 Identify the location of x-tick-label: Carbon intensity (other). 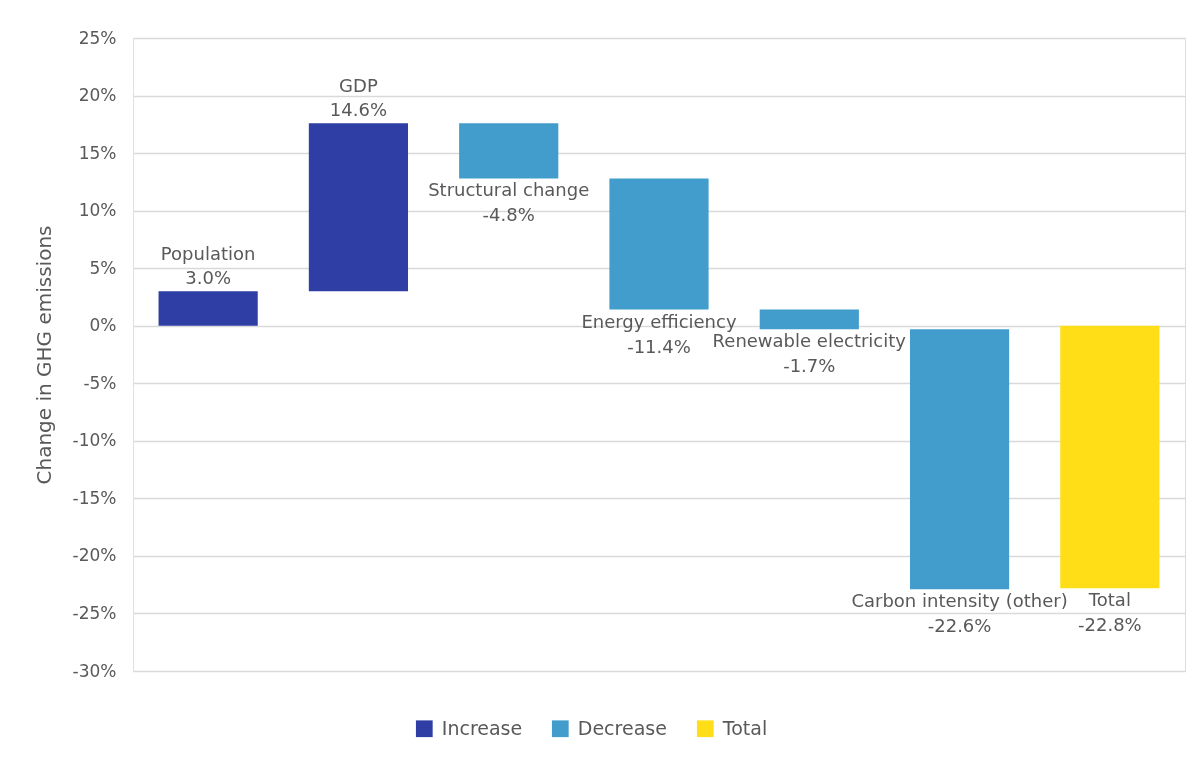
(959, 601).